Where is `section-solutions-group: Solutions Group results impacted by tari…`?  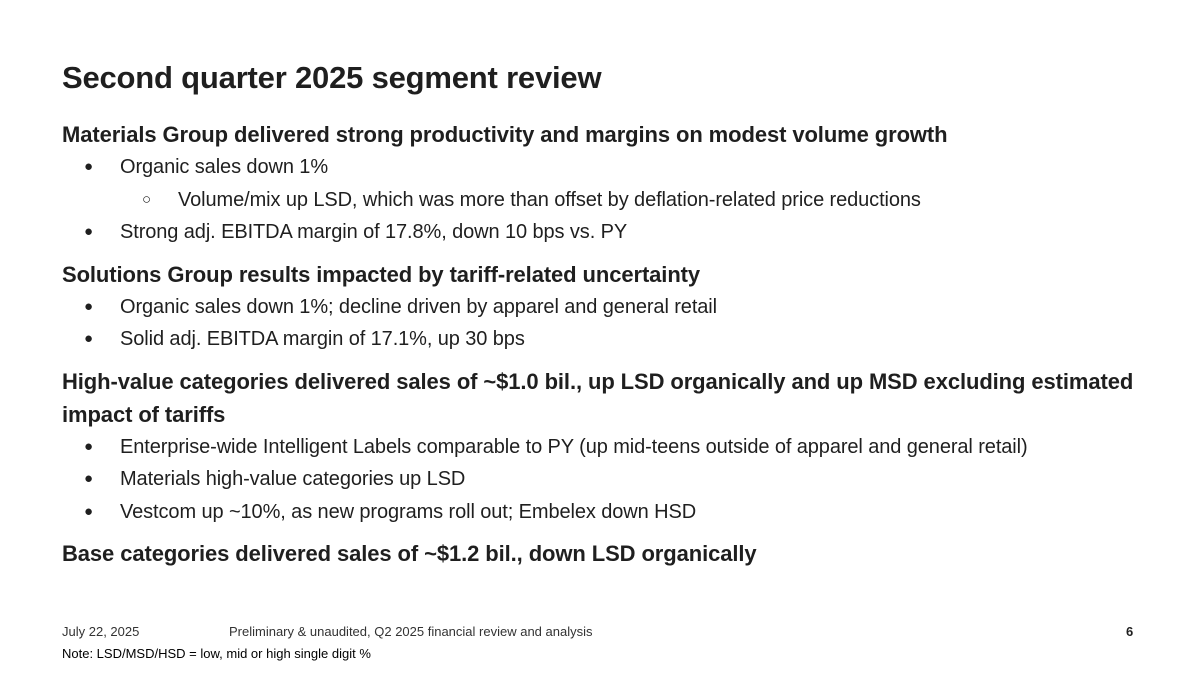 section-solutions-group: Solutions Group results impacted by tari… is located at coordinates (607, 307).